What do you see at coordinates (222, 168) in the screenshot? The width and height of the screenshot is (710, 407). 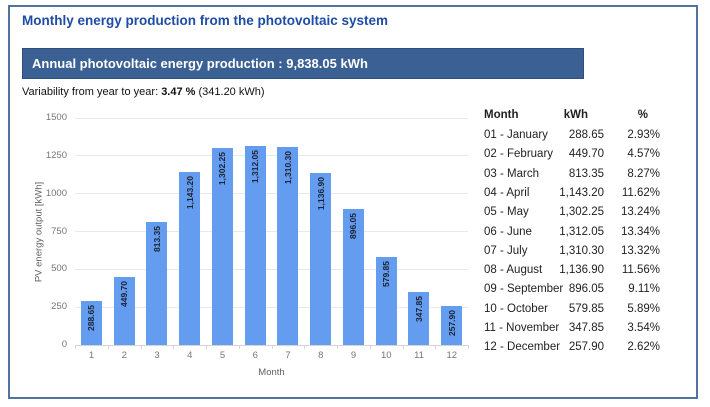 I see `bar-value-label: 1,302.25` at bounding box center [222, 168].